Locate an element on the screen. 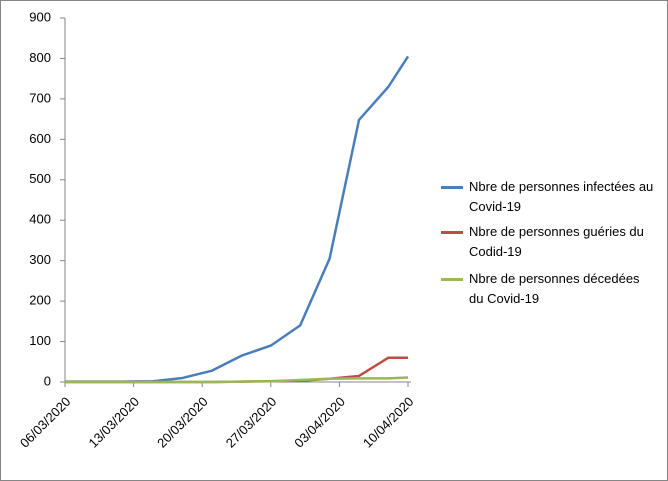  x-tick-label: 27/03/2020 is located at coordinates (251, 422).